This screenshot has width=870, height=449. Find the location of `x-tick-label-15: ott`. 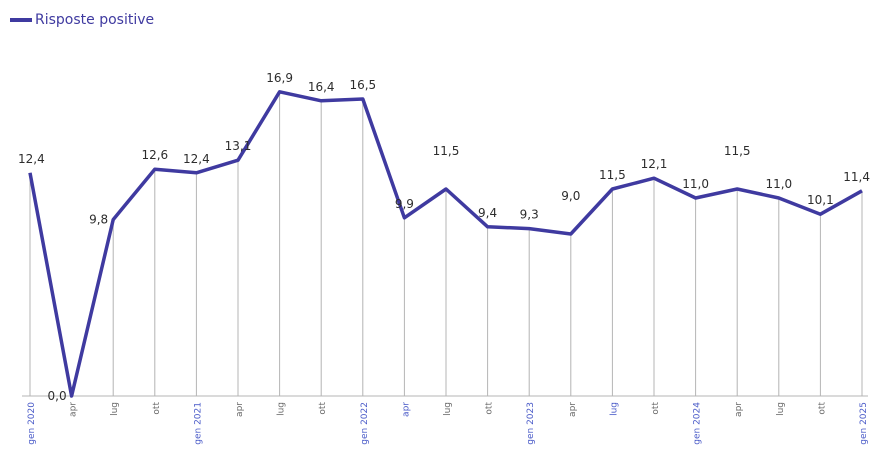

x-tick-label-15: ott is located at coordinates (656, 408).